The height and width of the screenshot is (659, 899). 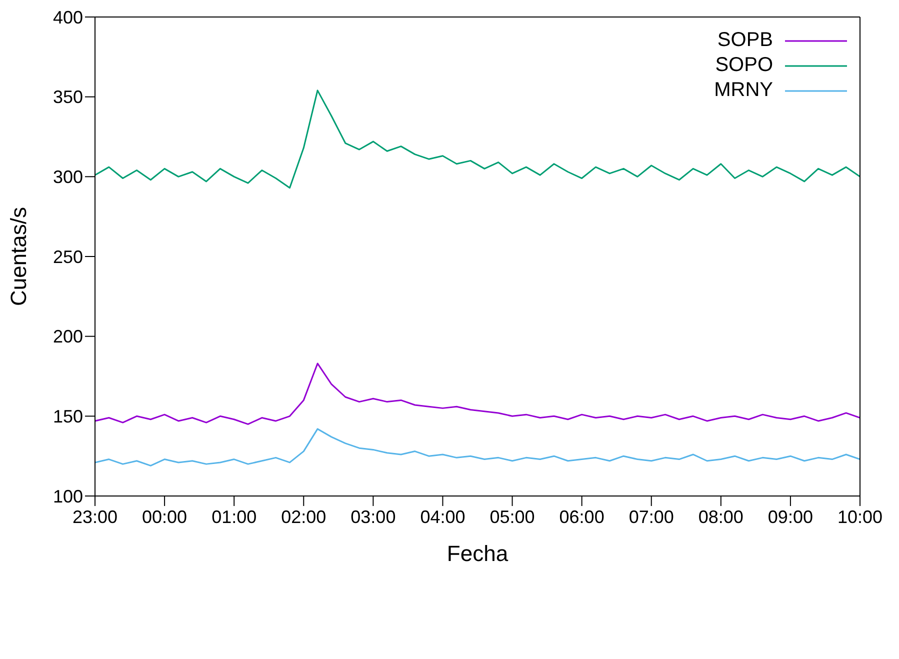 I want to click on x-tick-label: 00:00, so click(x=165, y=516).